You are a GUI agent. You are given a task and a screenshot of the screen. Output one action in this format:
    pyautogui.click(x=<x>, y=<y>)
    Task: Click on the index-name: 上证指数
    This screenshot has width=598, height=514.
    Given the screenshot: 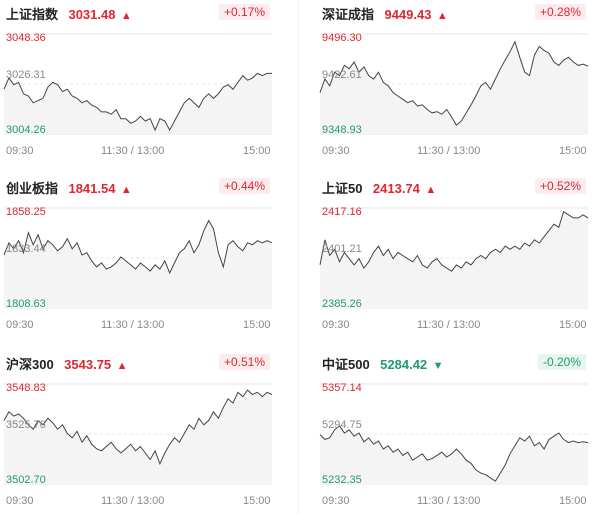 What is the action you would take?
    pyautogui.click(x=32, y=14)
    